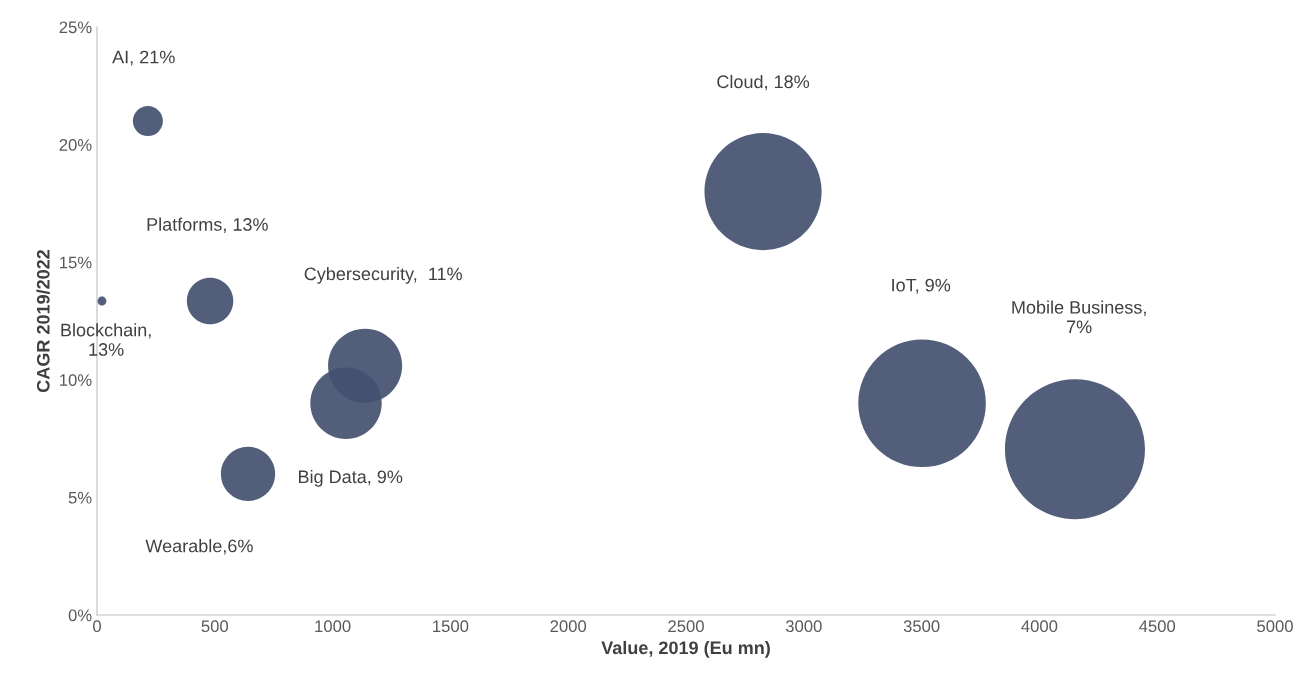 The image size is (1298, 681). I want to click on data-label: Wearable,6%, so click(199, 547).